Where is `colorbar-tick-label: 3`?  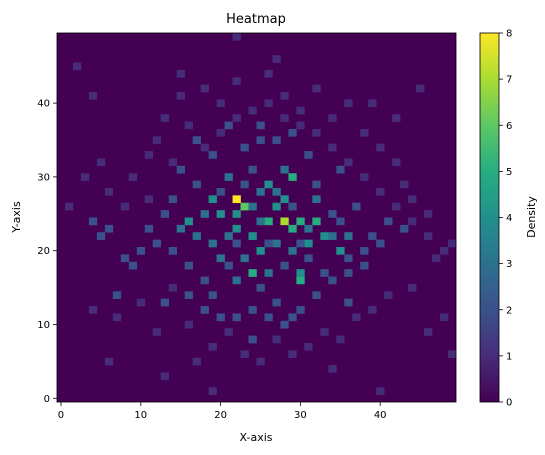
colorbar-tick-label: 3 is located at coordinates (509, 264).